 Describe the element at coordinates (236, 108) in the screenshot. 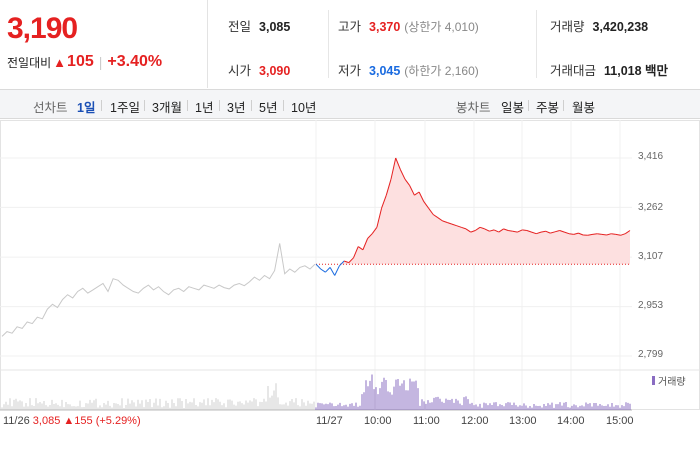

I see `range-tab-3y: 3년` at that location.